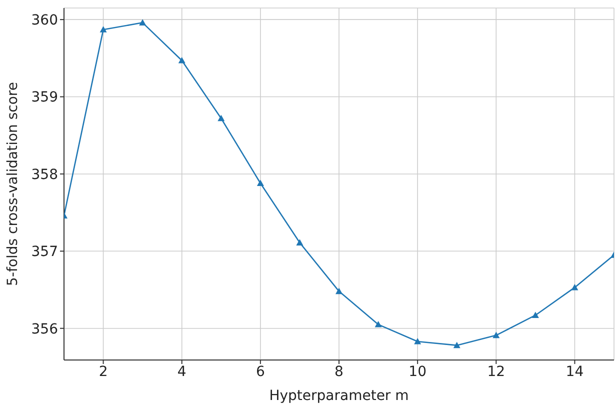 The height and width of the screenshot is (405, 616). Describe the element at coordinates (44, 98) in the screenshot. I see `y-tick-label: 359` at that location.